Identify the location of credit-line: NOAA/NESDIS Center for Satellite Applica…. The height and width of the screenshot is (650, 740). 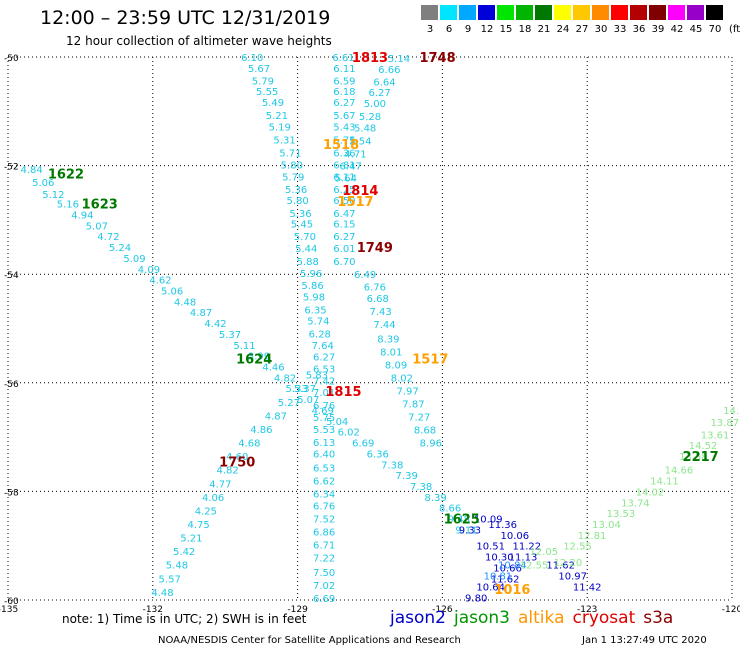
(309, 640).